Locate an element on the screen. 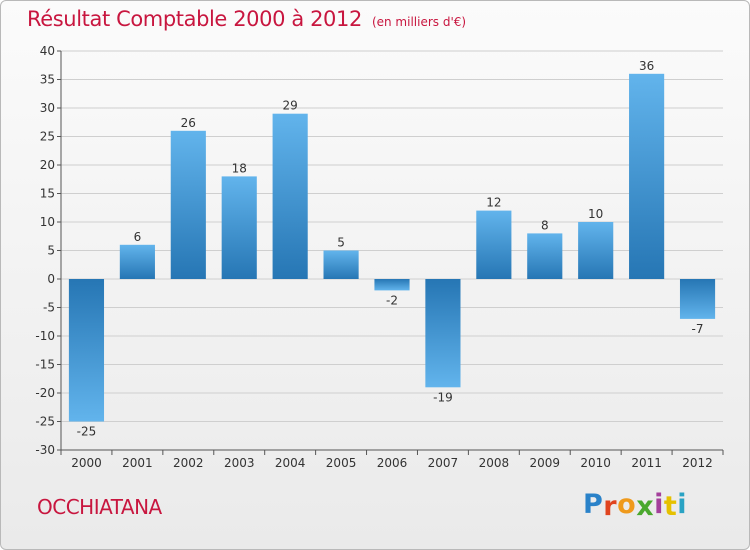 The width and height of the screenshot is (750, 550). logo-letter: r is located at coordinates (610, 506).